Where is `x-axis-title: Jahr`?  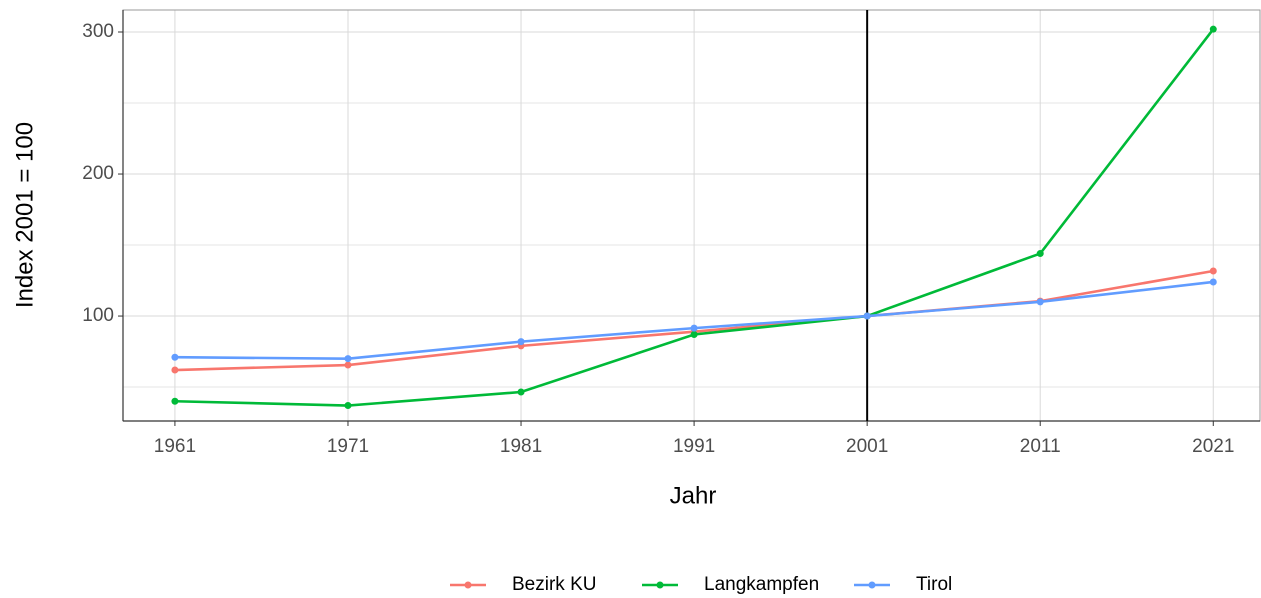
x-axis-title: Jahr is located at coordinates (693, 495).